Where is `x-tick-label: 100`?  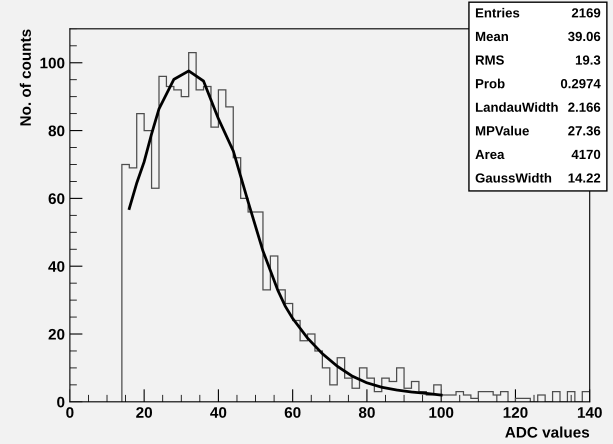 x-tick-label: 100 is located at coordinates (441, 412).